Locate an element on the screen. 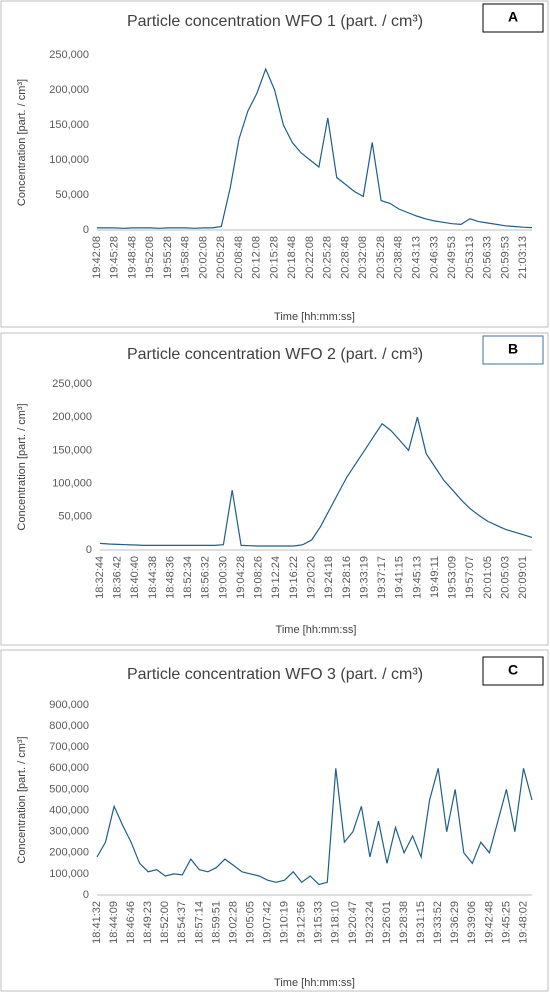  x-tick-label: 20:05:03 is located at coordinates (505, 577).